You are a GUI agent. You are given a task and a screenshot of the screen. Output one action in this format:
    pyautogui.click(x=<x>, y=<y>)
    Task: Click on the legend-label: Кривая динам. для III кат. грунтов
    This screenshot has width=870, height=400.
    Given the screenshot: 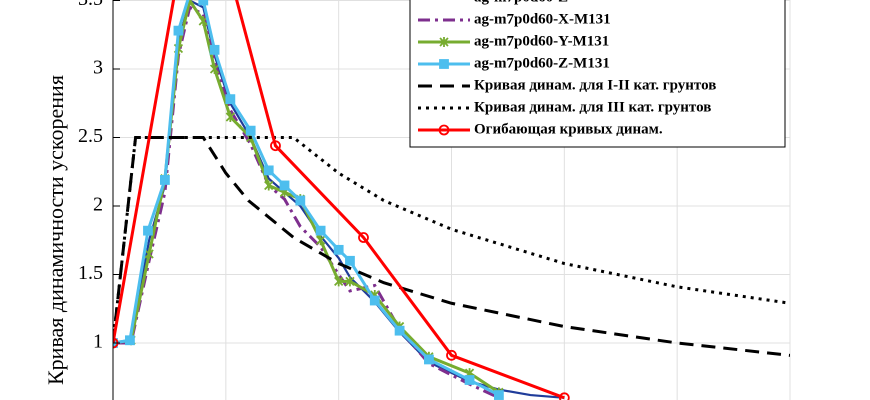 What is the action you would take?
    pyautogui.click(x=592, y=107)
    